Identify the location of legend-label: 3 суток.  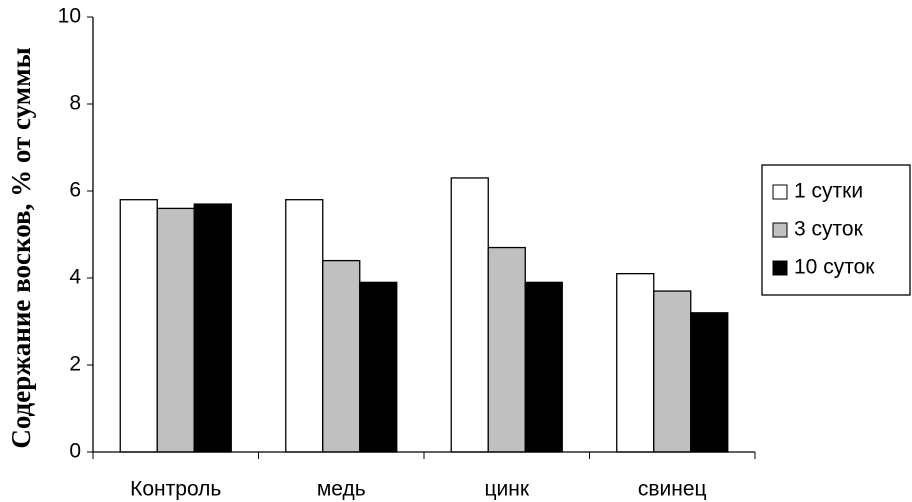
(829, 229).